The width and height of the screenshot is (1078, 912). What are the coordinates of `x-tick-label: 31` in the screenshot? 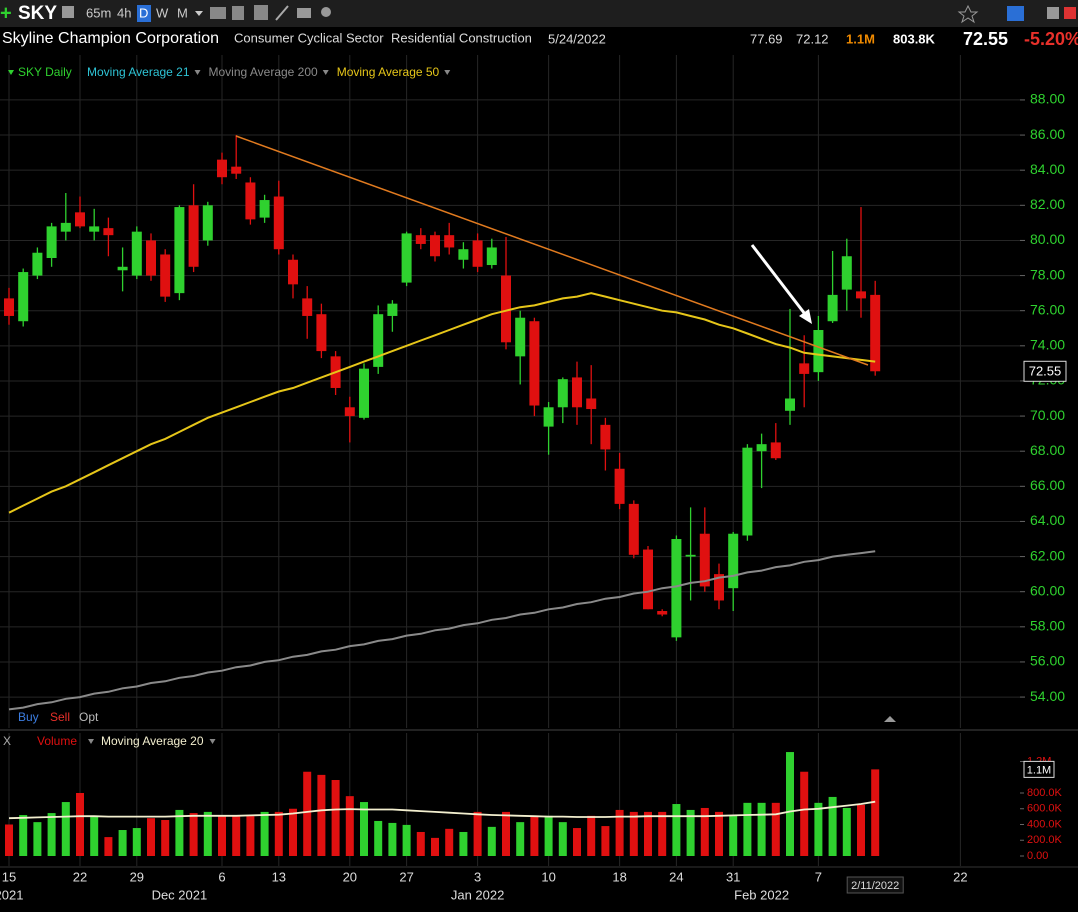 It's located at (733, 876).